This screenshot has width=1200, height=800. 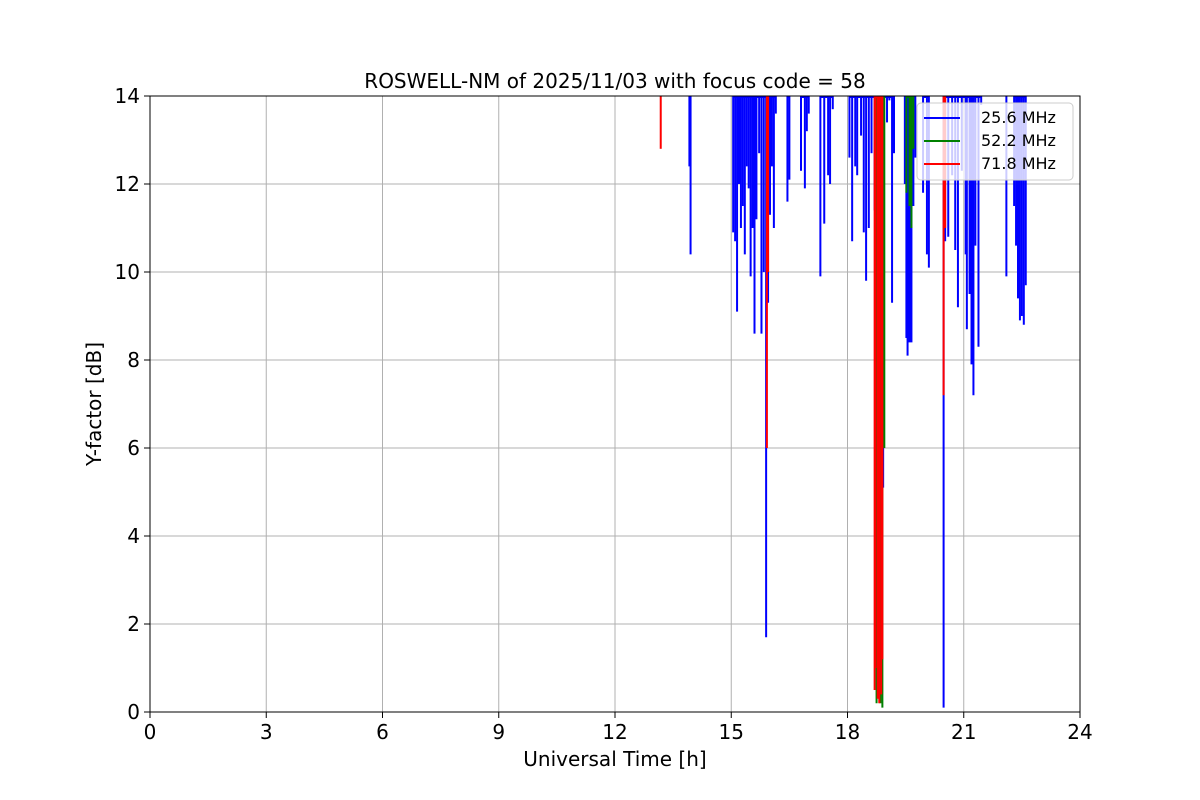 What do you see at coordinates (133, 448) in the screenshot?
I see `y-tick-label: 6` at bounding box center [133, 448].